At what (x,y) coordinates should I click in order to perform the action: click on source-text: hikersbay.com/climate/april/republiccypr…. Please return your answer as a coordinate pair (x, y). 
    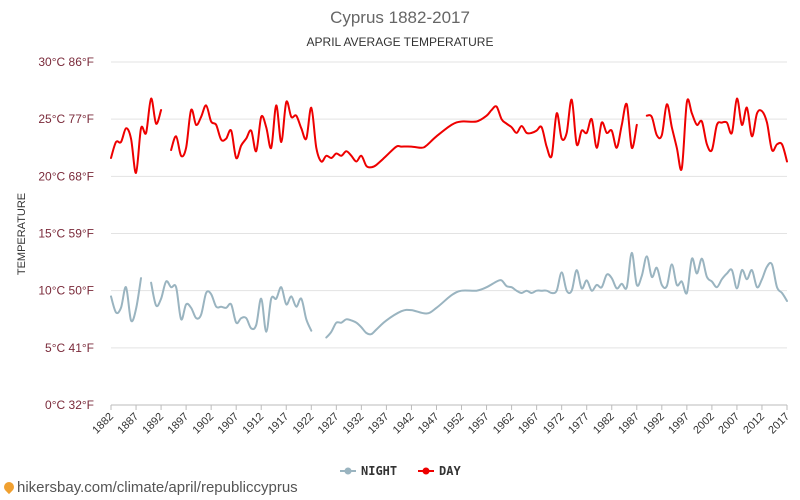
    Looking at the image, I should click on (157, 487).